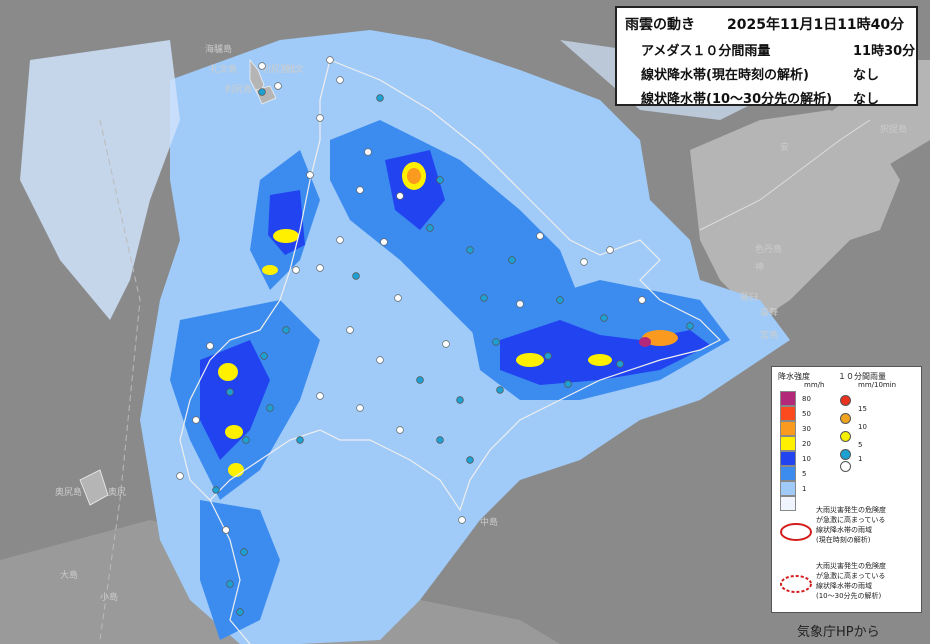  What do you see at coordinates (489, 522) in the screenshot?
I see `place-label: 中島` at bounding box center [489, 522].